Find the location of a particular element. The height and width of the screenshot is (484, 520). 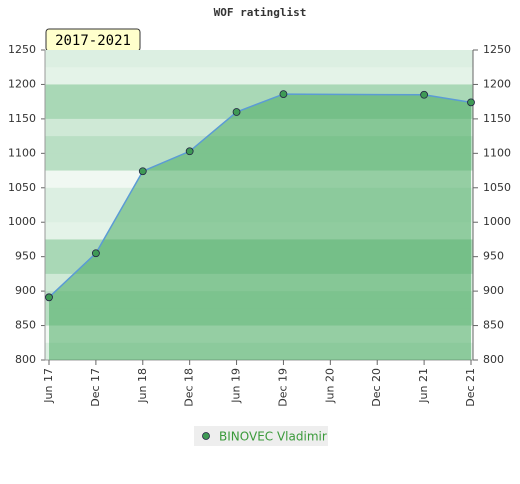

y2-tick-label: 1050 is located at coordinates (497, 187).